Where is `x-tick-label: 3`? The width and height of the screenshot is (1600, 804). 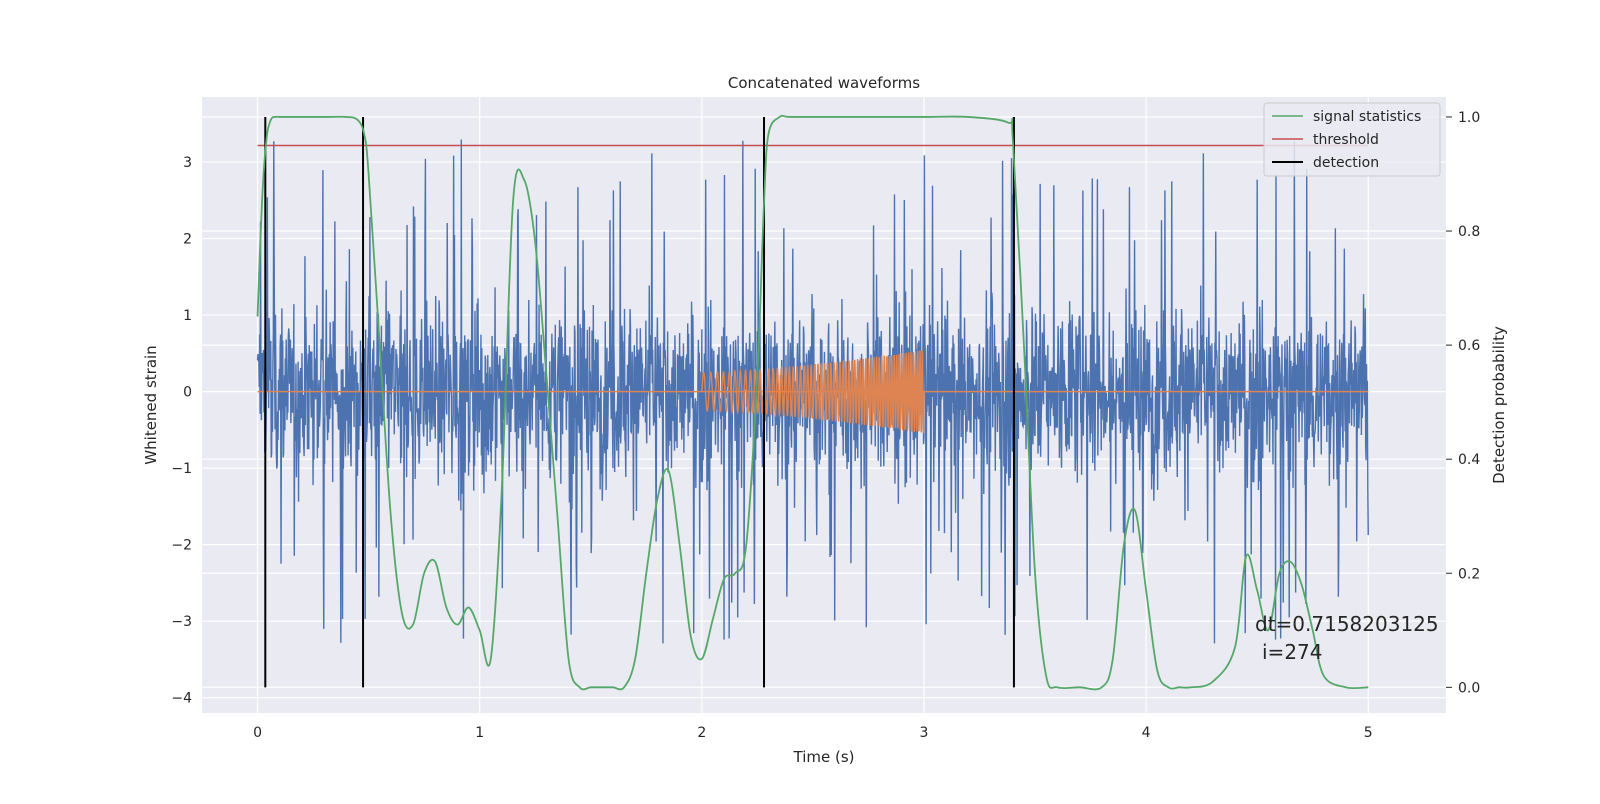 x-tick-label: 3 is located at coordinates (924, 733).